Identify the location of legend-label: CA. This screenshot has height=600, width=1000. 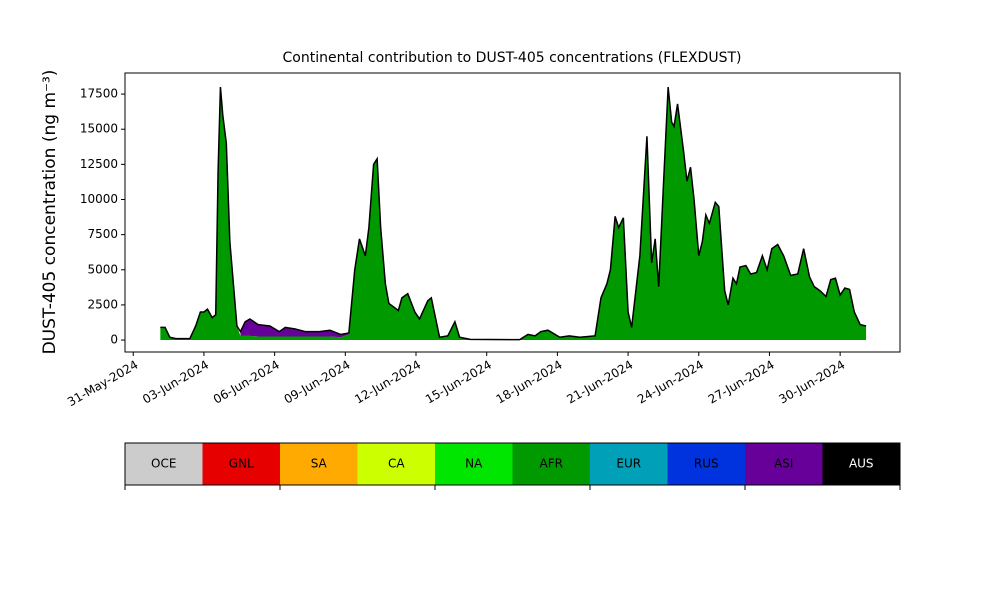
(396, 464).